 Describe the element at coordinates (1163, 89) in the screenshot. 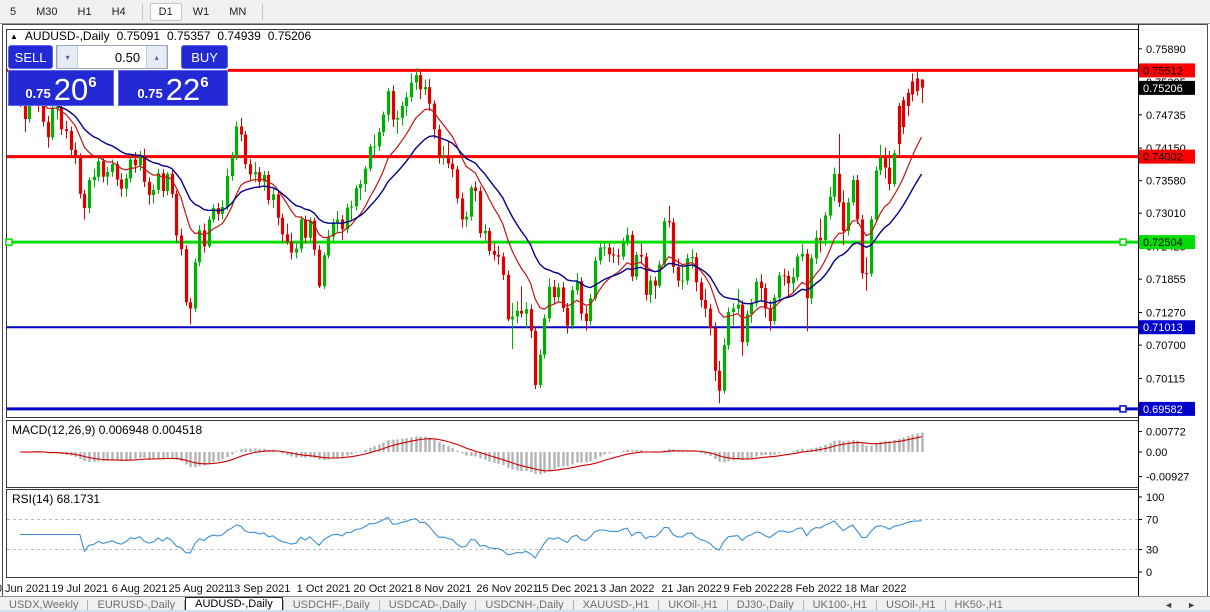

I see `current-price-label-text: 0.75206` at that location.